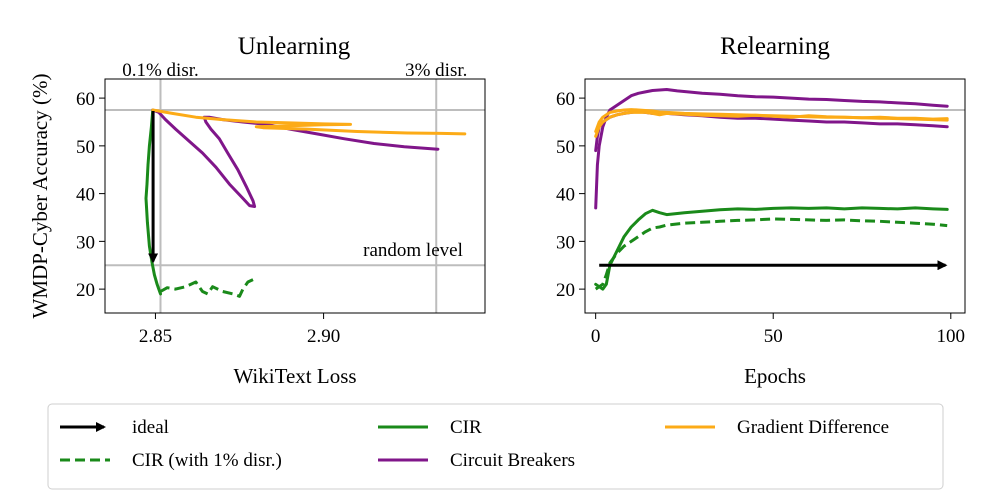 Image resolution: width=997 pixels, height=498 pixels. Describe the element at coordinates (773, 336) in the screenshot. I see `x-tick-label: 50` at that location.